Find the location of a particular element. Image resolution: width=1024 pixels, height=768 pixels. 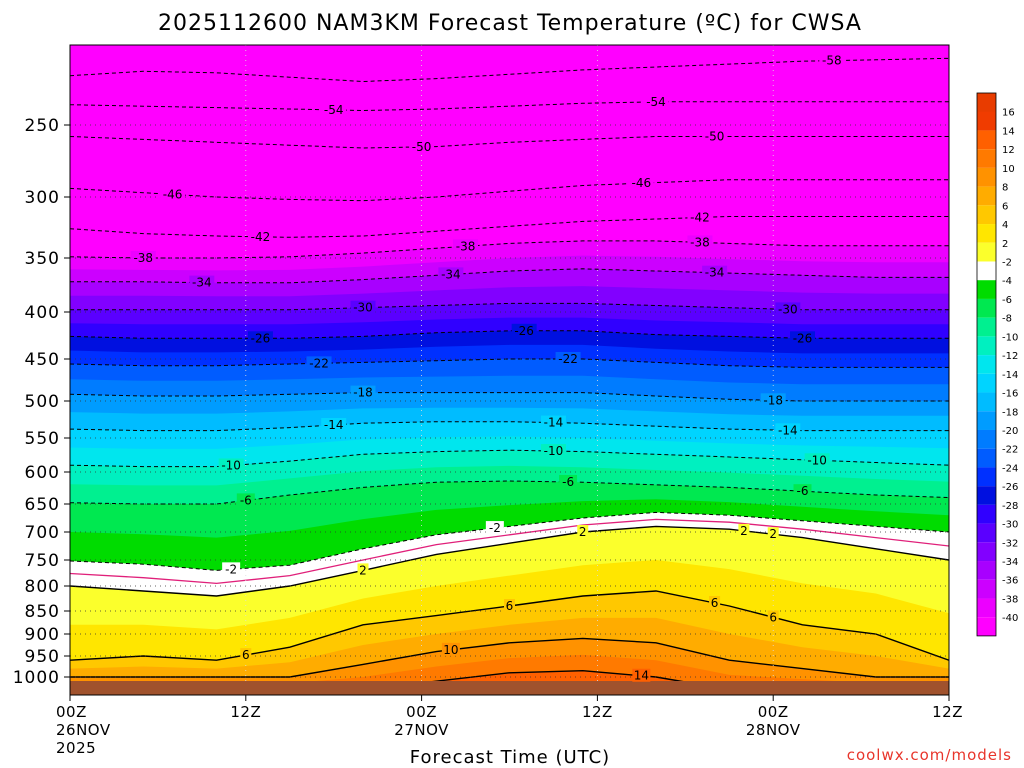

y-tick-label: 700 is located at coordinates (42, 533).